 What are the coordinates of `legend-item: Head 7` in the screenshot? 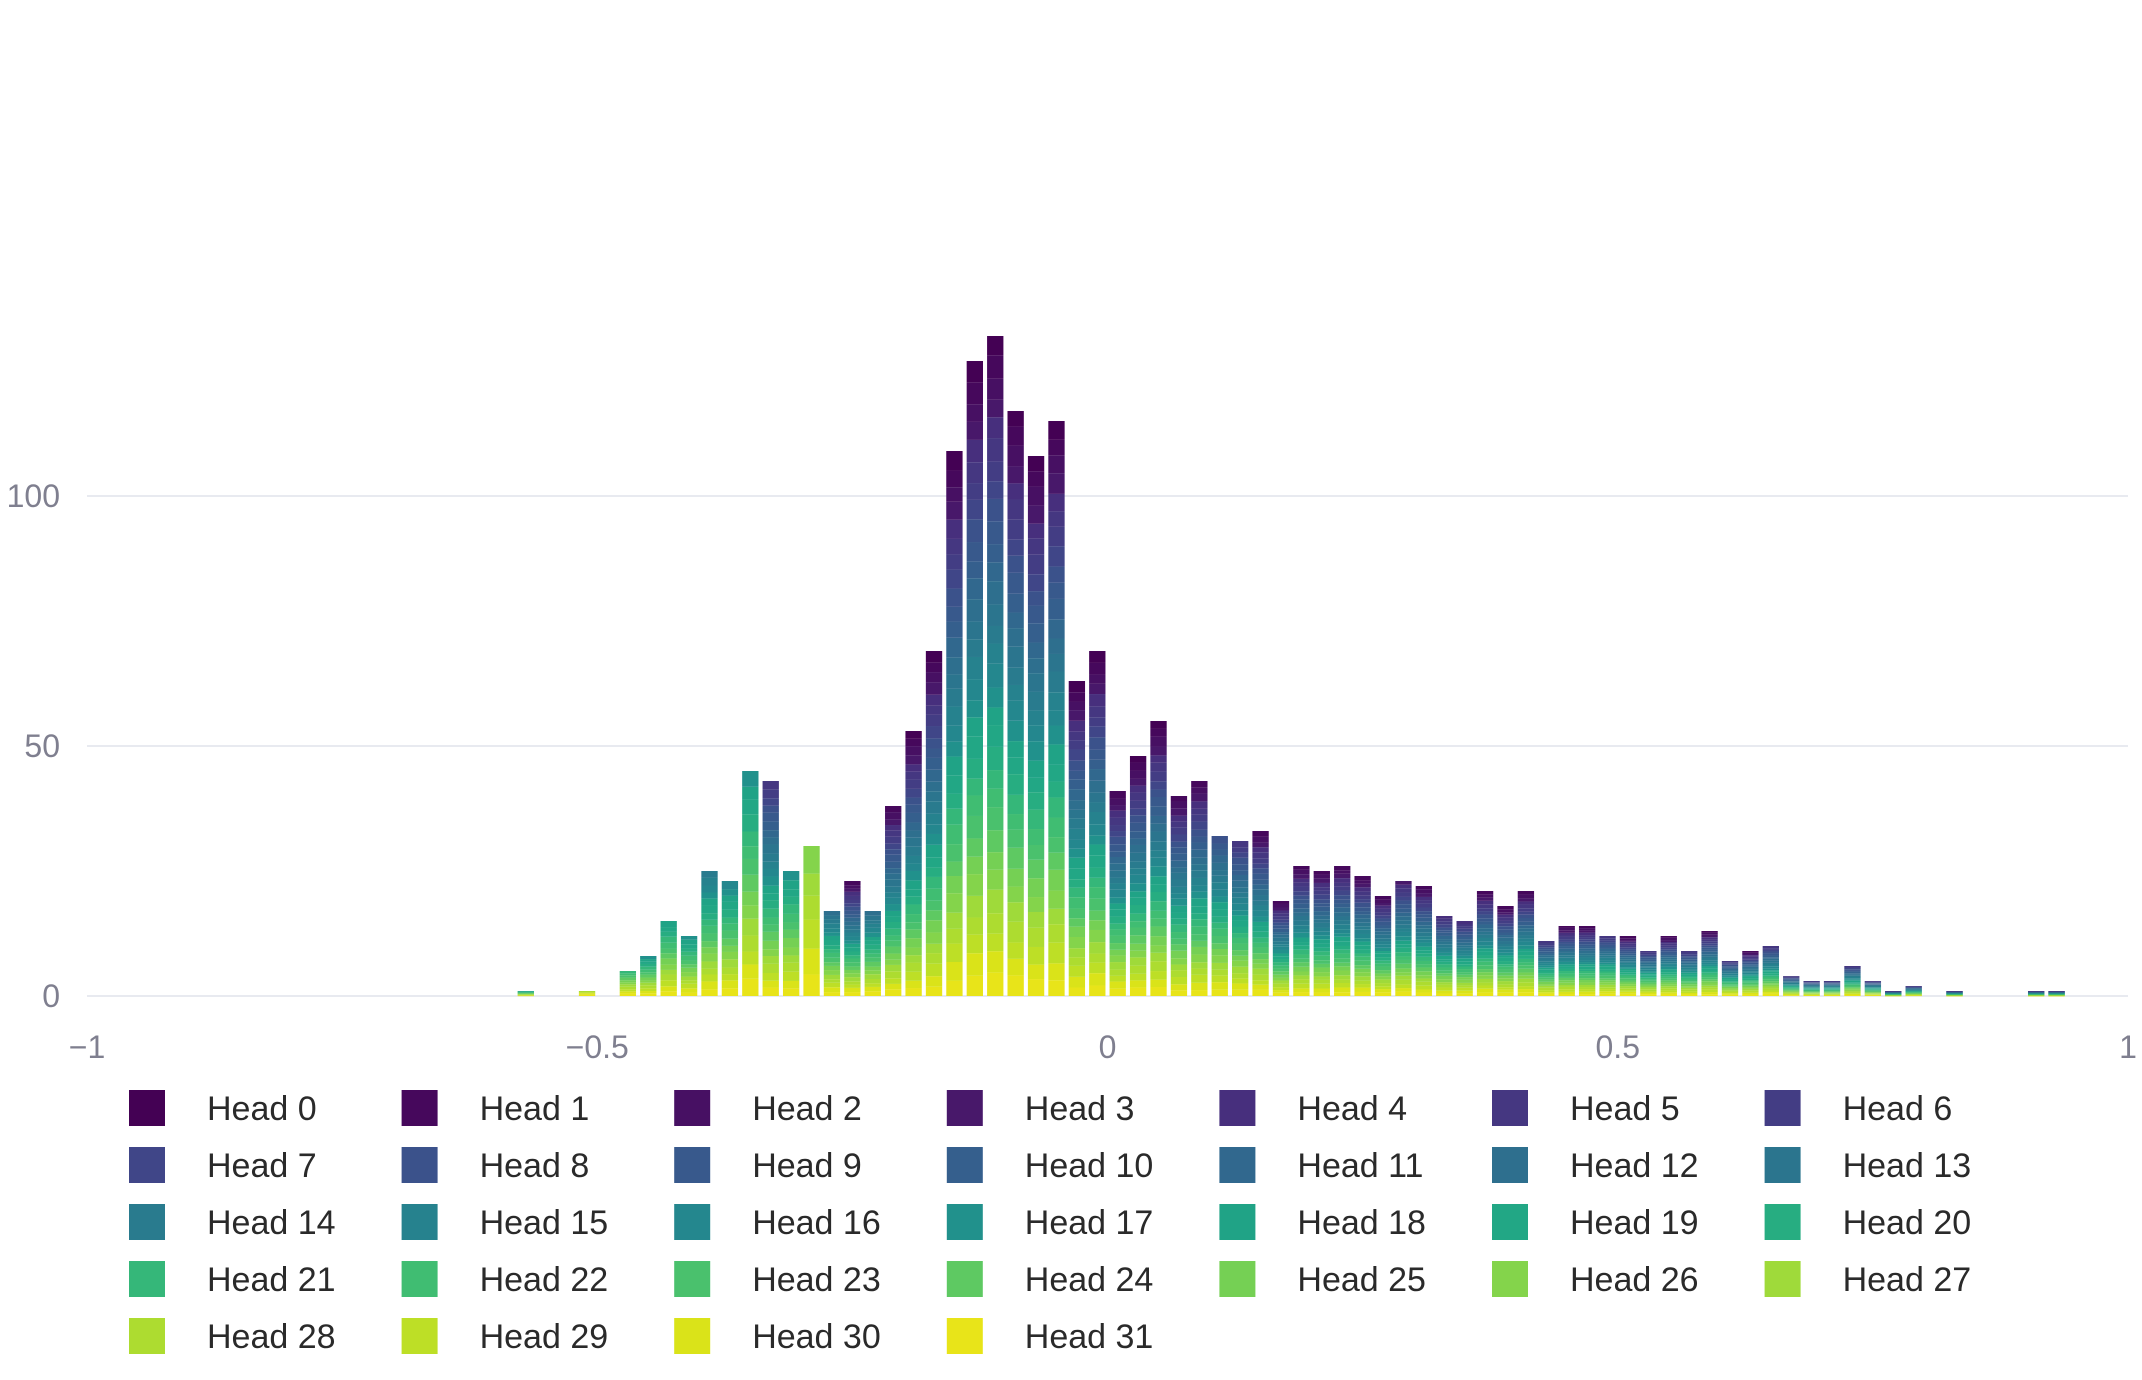 It's located at (223, 1166).